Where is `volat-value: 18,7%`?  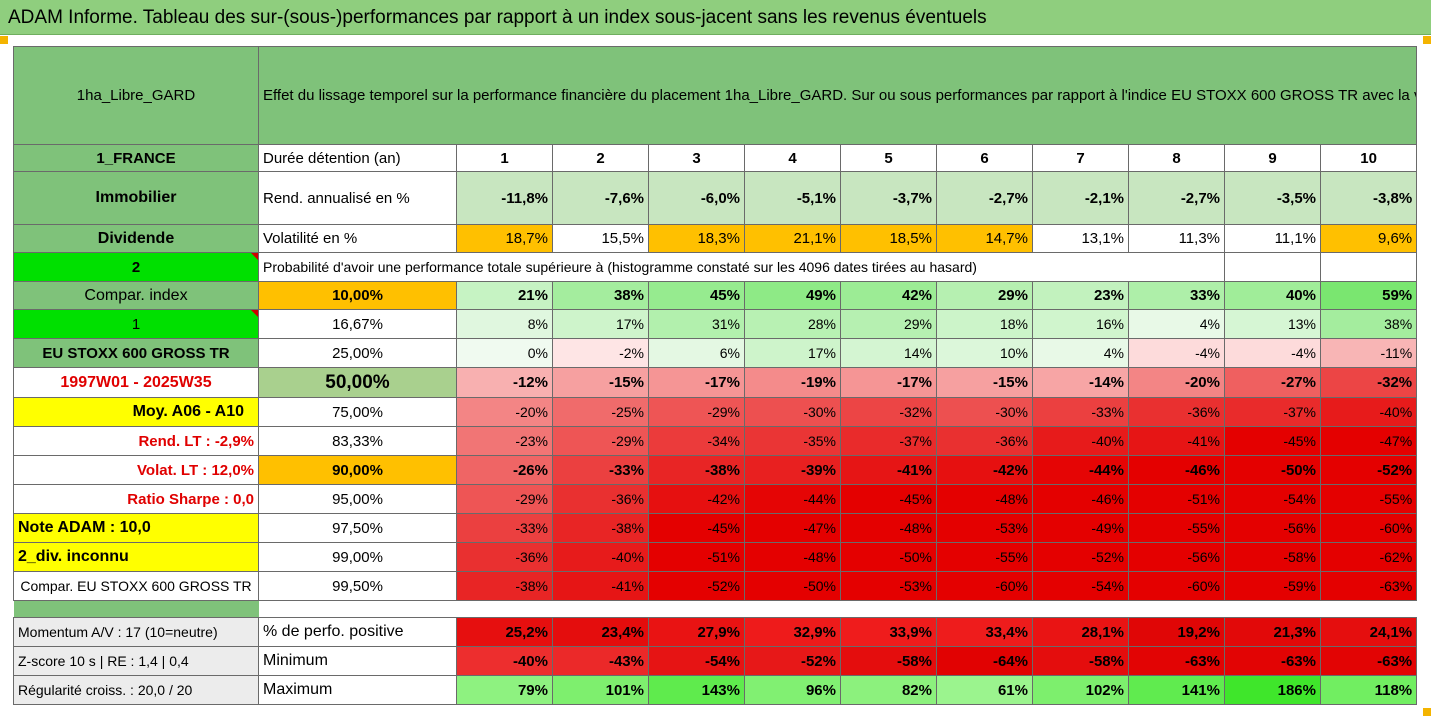
volat-value: 18,7% is located at coordinates (504, 238).